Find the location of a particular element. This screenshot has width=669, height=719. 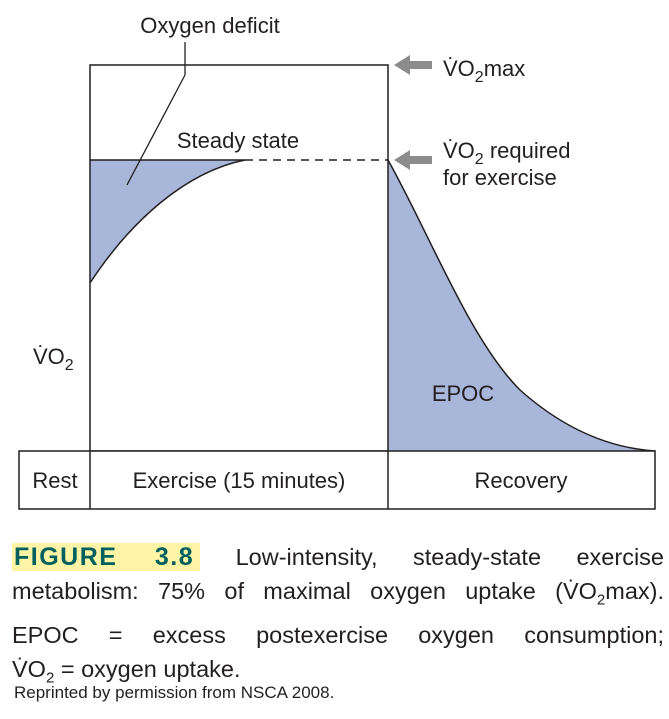

vo2max-label: V̇O2max is located at coordinates (484, 71).